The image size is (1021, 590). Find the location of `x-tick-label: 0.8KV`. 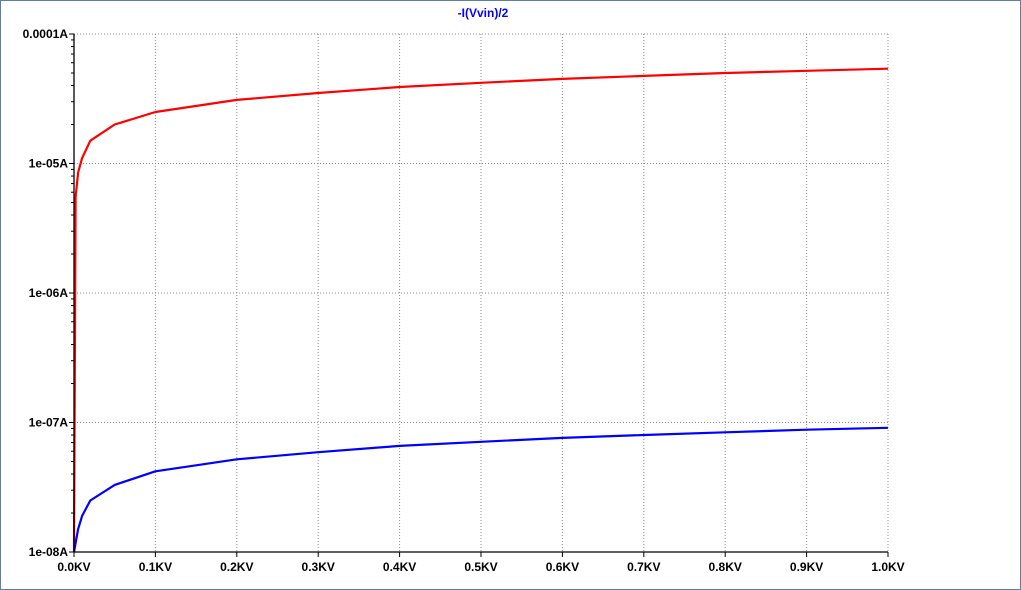

x-tick-label: 0.8KV is located at coordinates (725, 567).